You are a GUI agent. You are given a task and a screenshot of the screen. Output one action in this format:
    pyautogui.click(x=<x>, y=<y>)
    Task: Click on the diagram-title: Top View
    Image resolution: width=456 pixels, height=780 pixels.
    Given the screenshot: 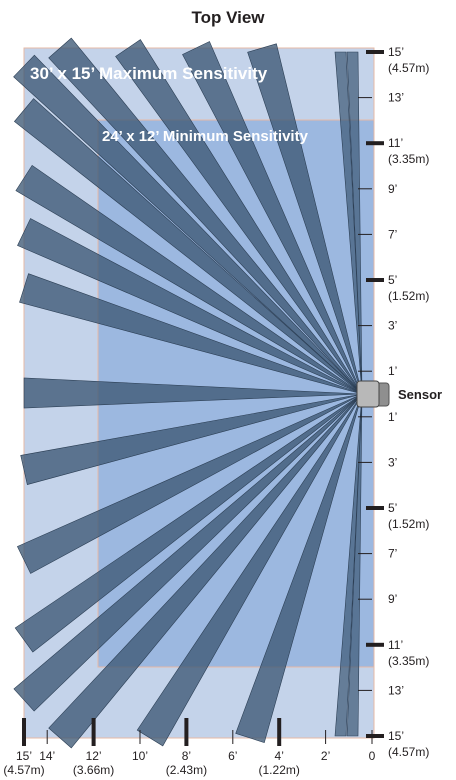 What is the action you would take?
    pyautogui.click(x=228, y=17)
    